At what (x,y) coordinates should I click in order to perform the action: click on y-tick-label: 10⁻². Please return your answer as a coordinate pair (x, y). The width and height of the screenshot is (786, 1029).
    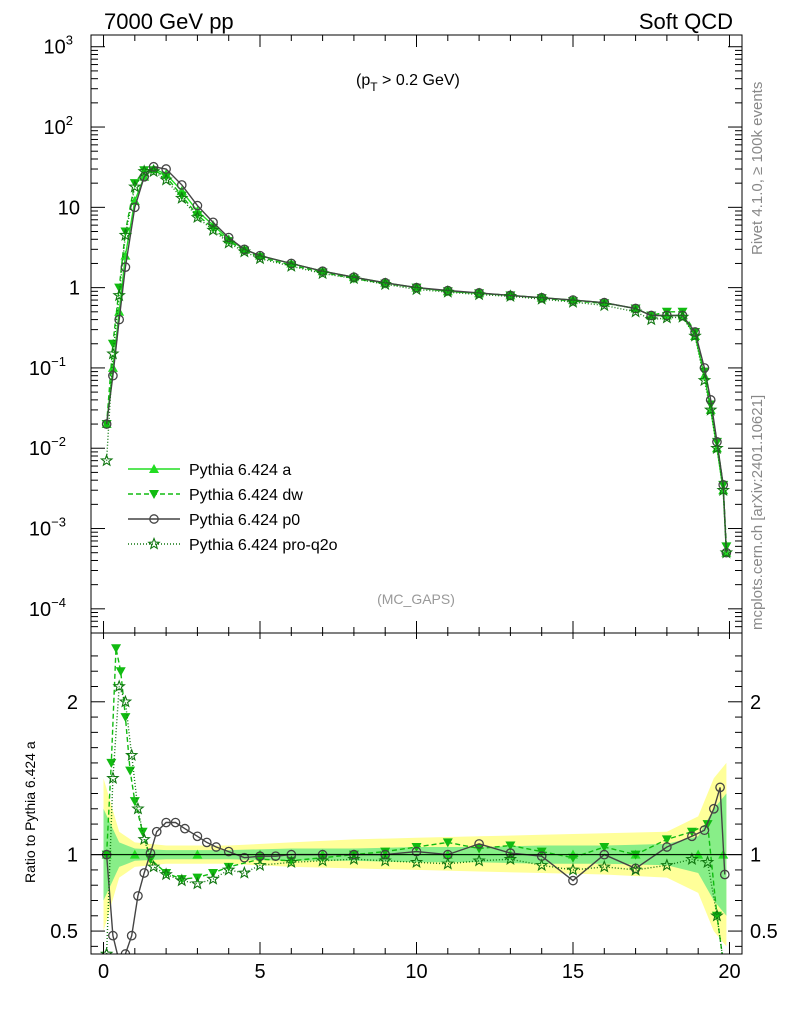
    Looking at the image, I should click on (47, 447).